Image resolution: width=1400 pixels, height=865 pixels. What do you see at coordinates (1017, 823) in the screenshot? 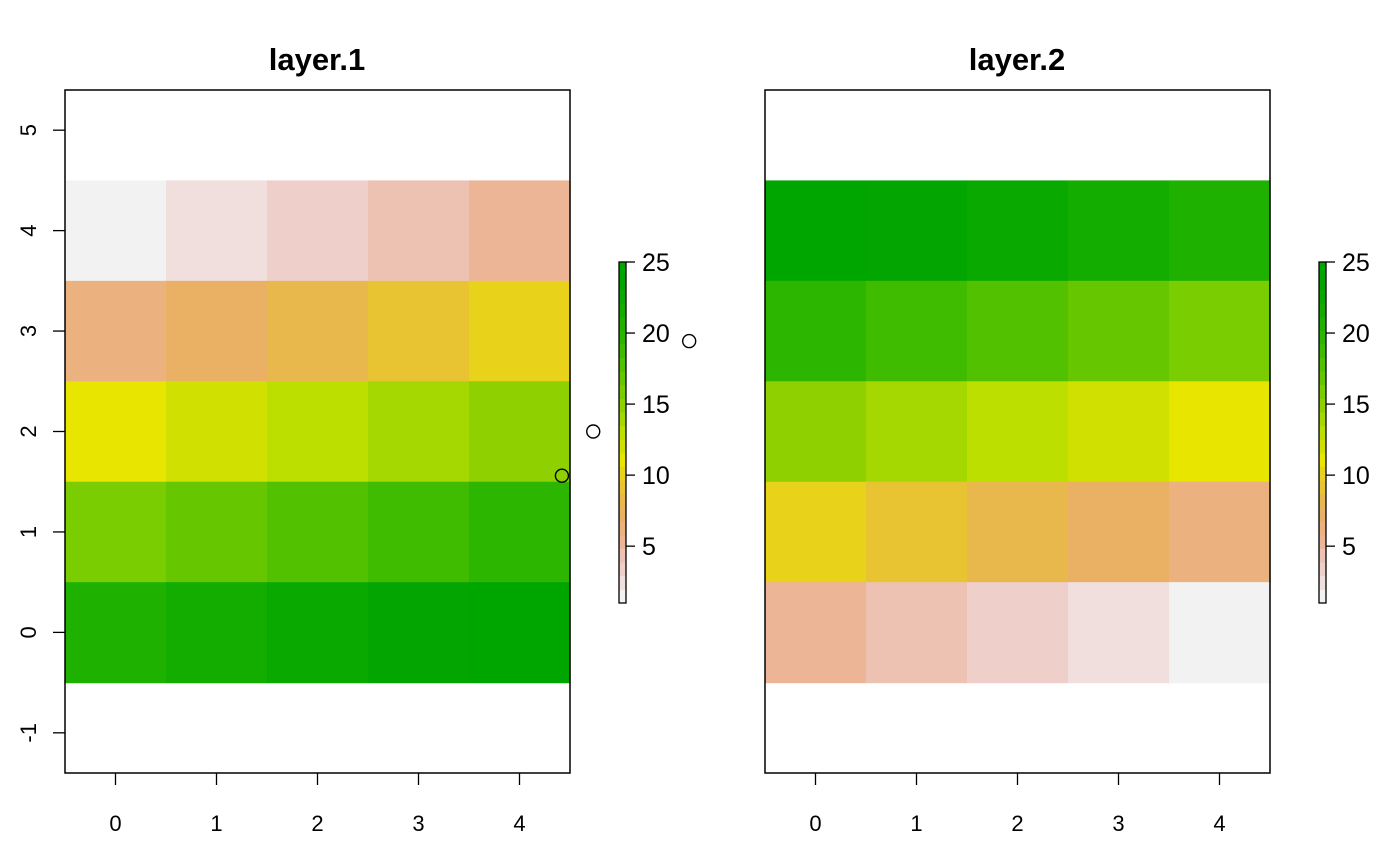
I see `x-tick-label: 2` at bounding box center [1017, 823].